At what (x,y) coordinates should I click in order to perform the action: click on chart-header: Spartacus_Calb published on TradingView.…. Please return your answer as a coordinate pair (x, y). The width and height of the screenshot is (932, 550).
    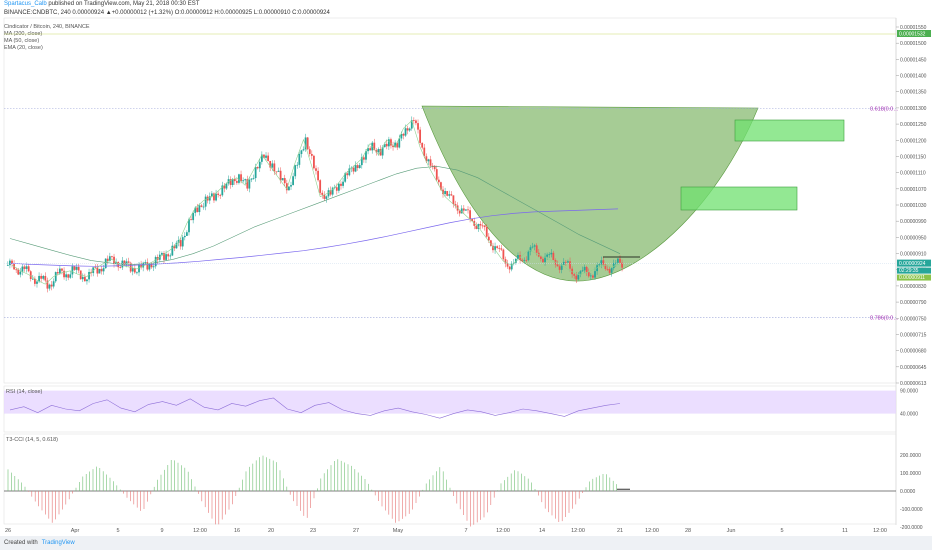
    Looking at the image, I should click on (466, 9).